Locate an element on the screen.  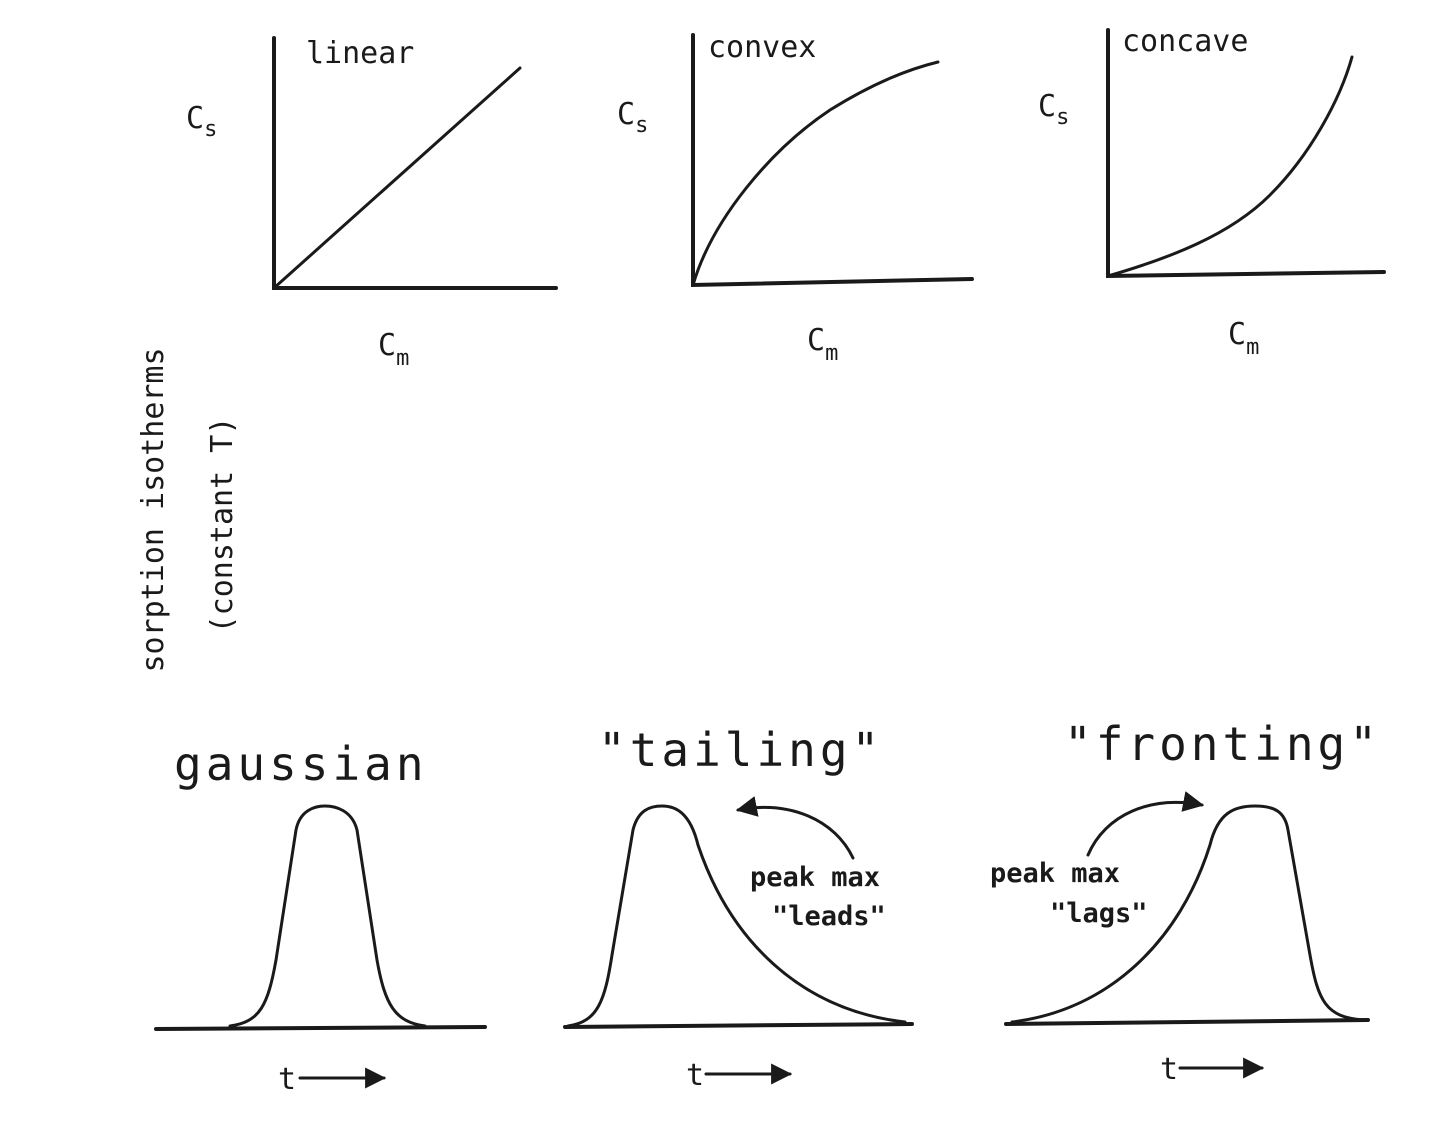
panel-label: "fronting" is located at coordinates (1222, 744).